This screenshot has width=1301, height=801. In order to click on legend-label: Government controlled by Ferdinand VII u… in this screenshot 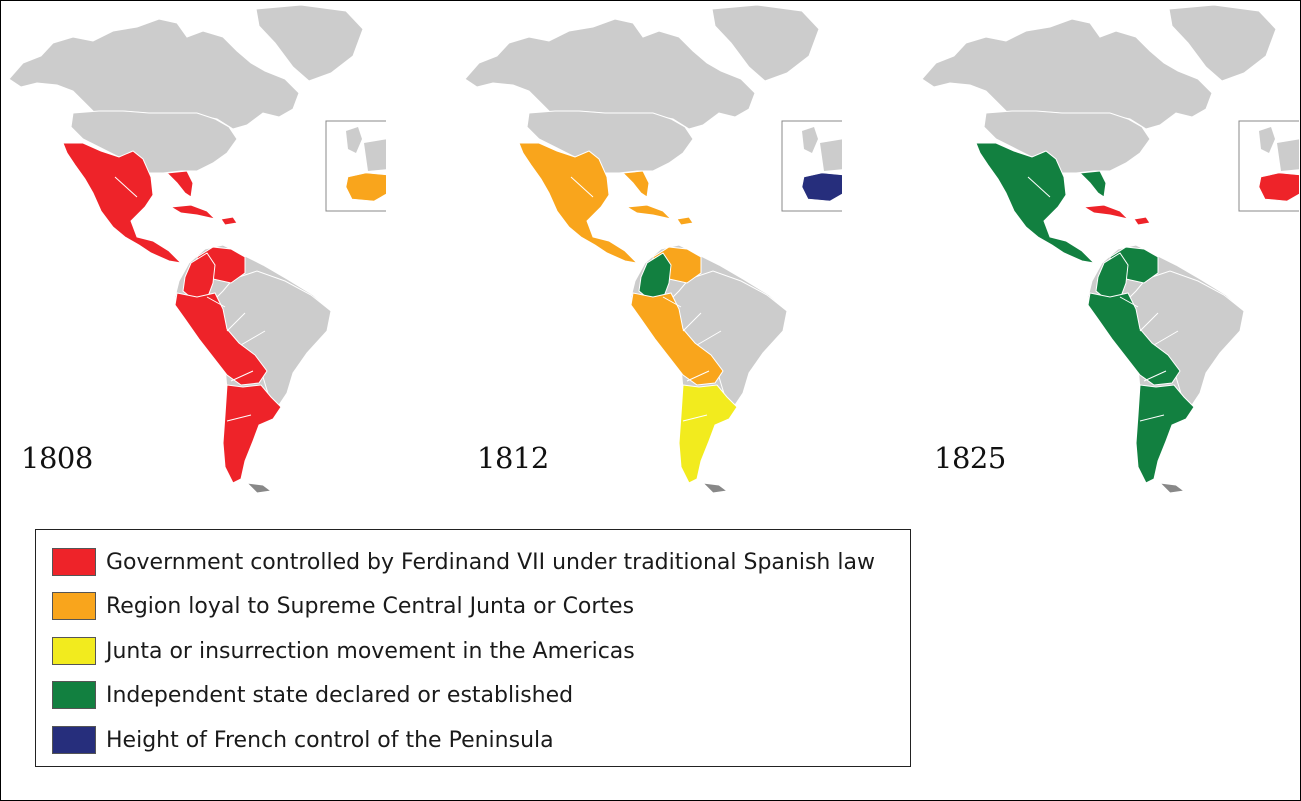, I will do `click(490, 562)`.